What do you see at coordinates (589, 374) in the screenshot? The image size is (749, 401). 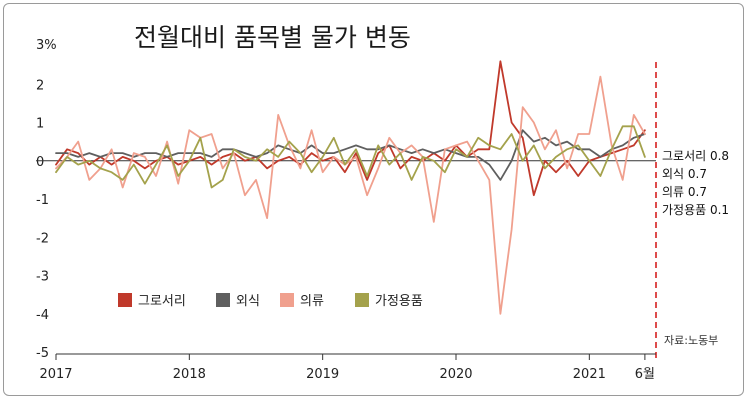 I see `x-tick-label: 2021` at bounding box center [589, 374].